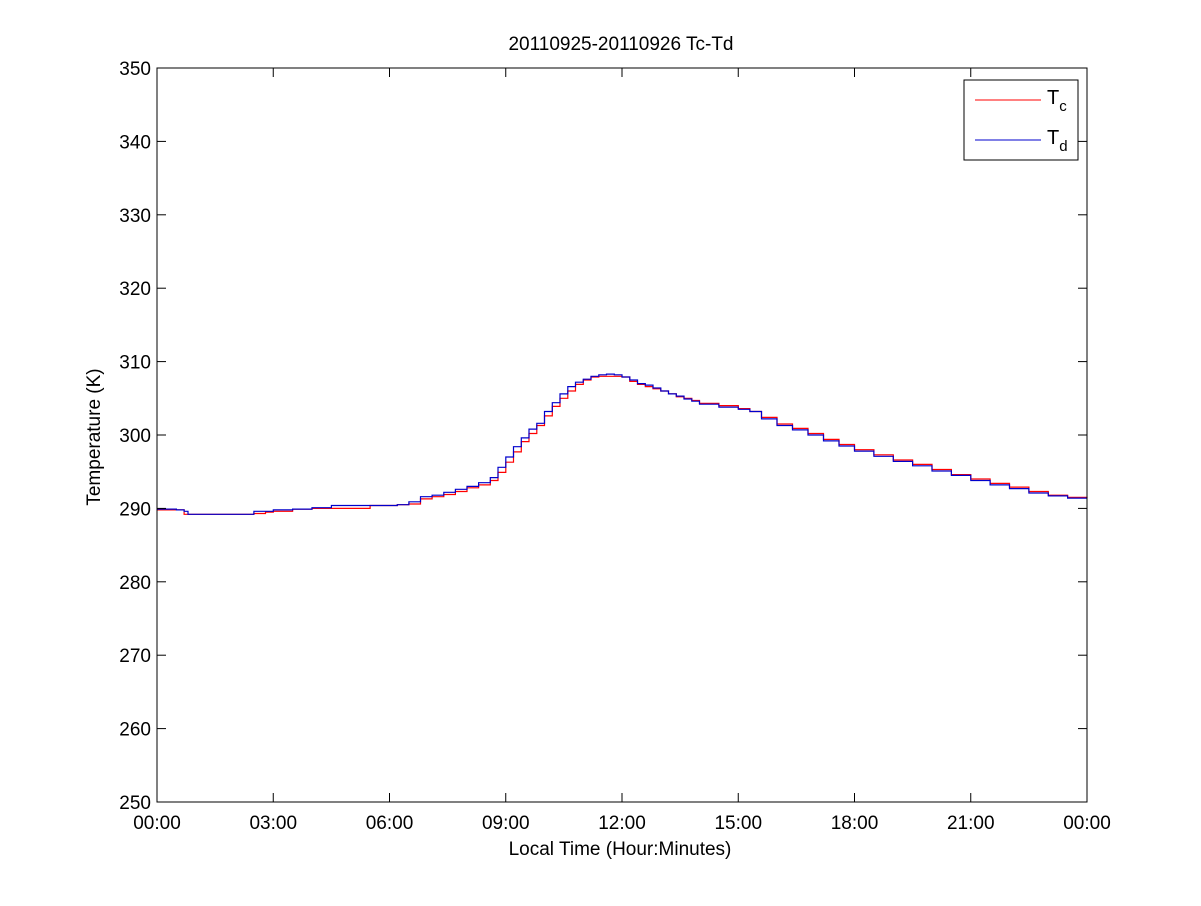 The image size is (1201, 906). Describe the element at coordinates (1063, 146) in the screenshot. I see `legend-label-td-sub: d` at that location.